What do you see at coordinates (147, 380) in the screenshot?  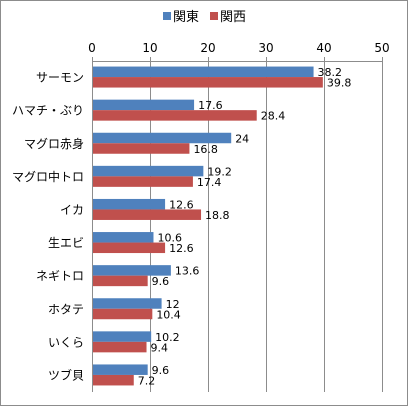 I see `data-label: 7.2` at bounding box center [147, 380].